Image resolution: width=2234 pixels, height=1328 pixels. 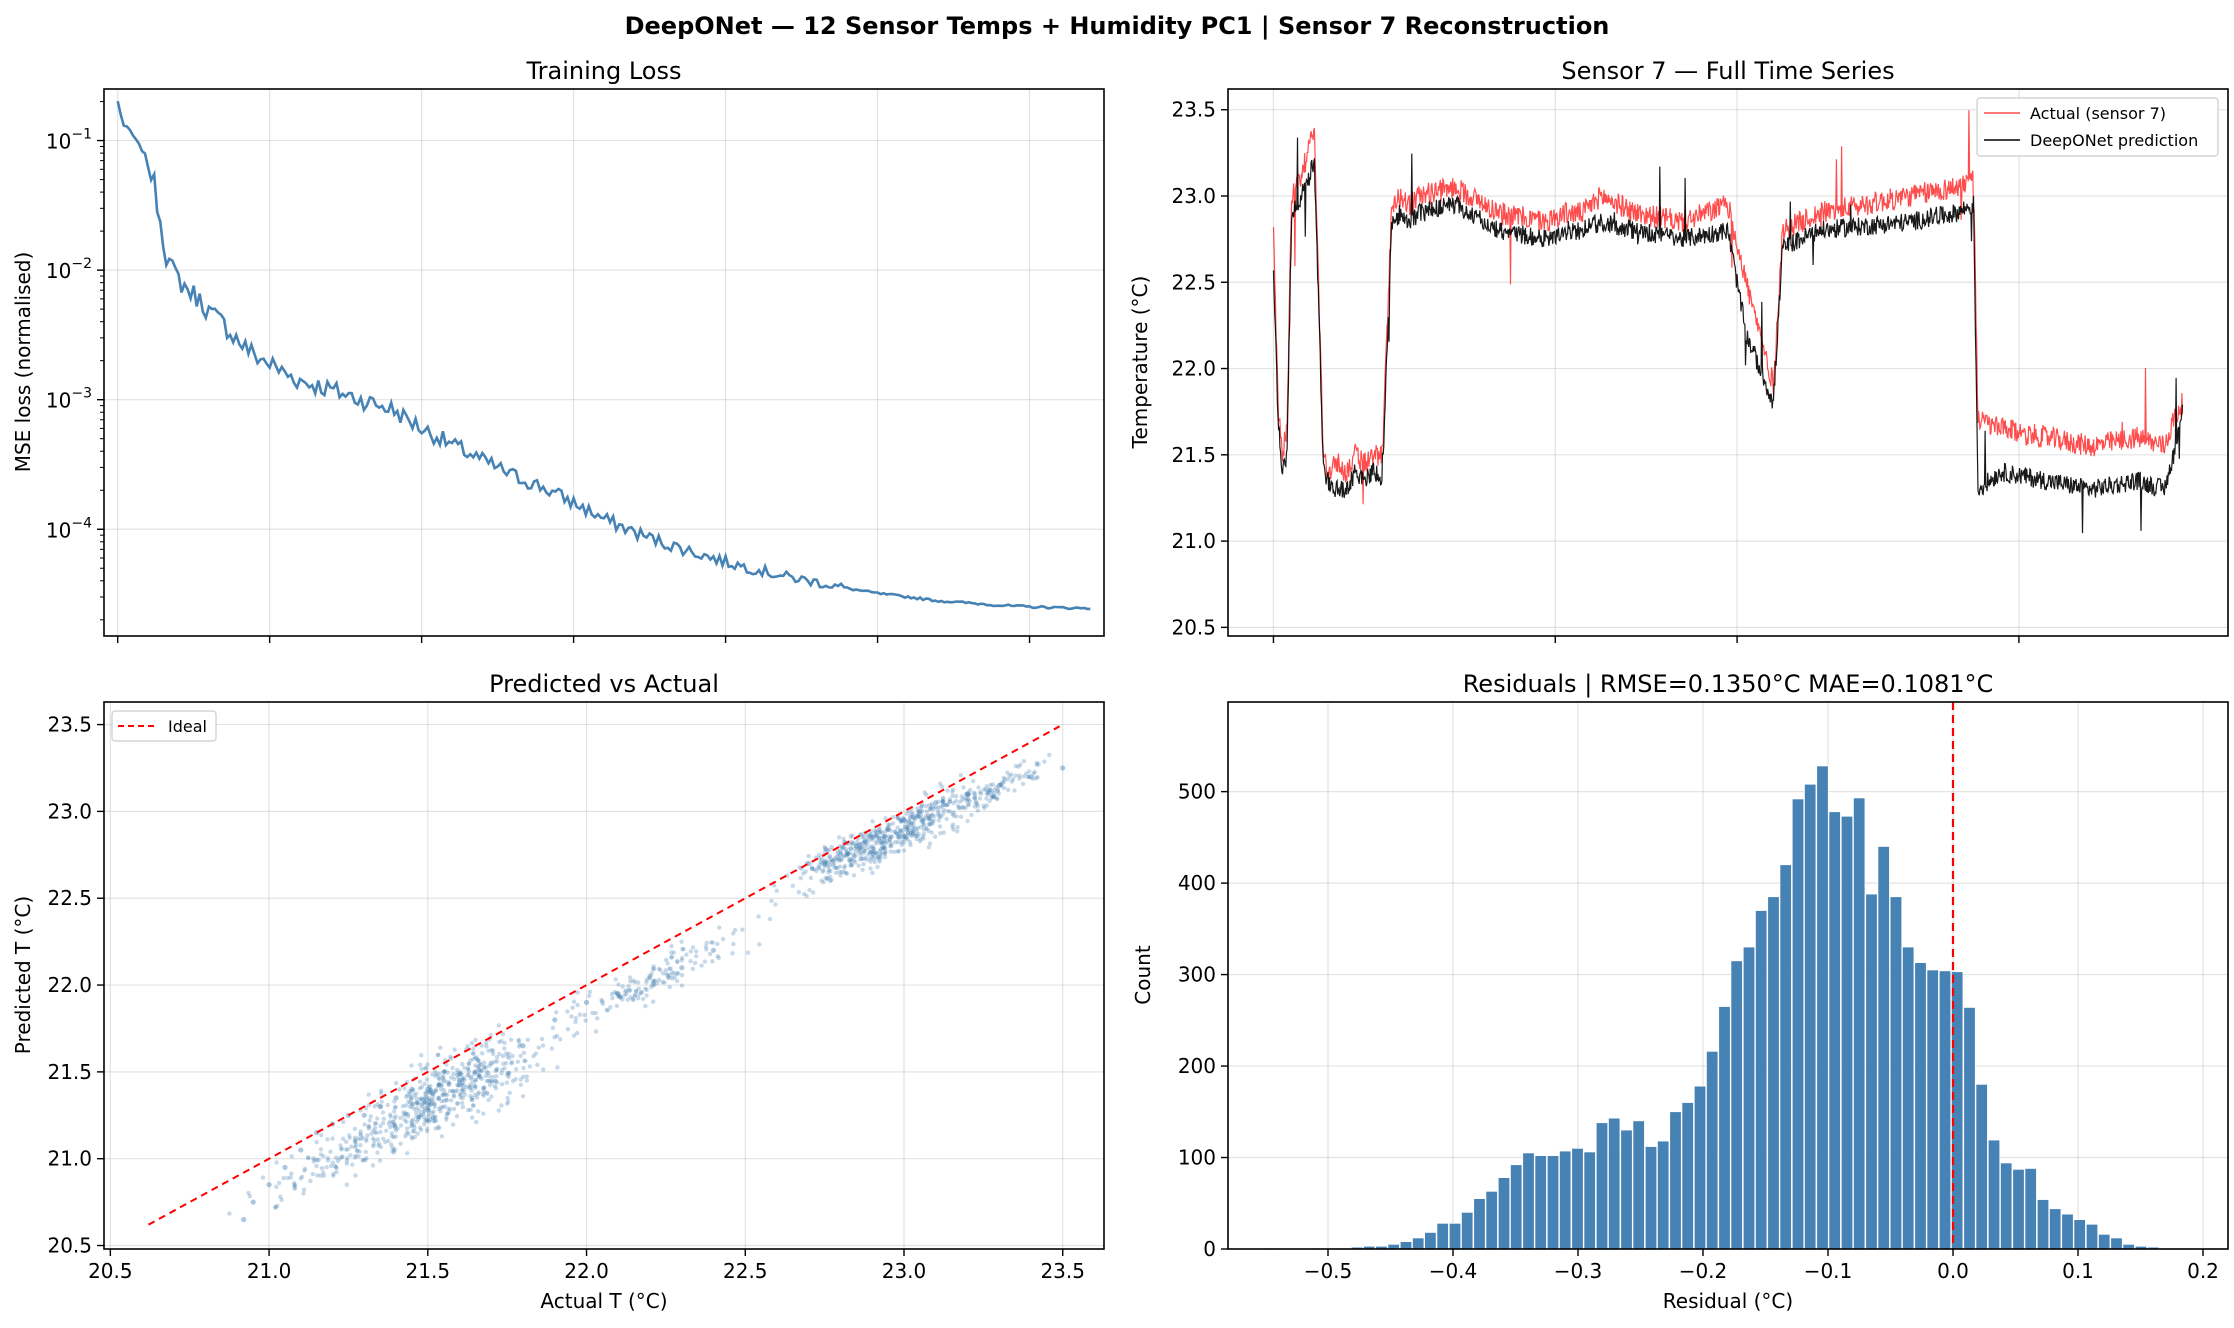 I want to click on residuals-ytick-label: 500, so click(x=1197, y=792).